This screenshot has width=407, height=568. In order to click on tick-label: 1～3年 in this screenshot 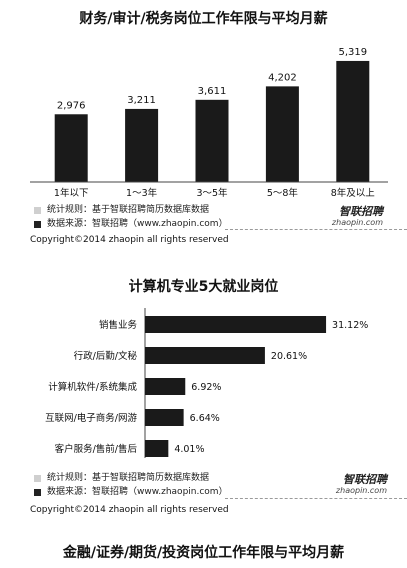, I will do `click(142, 193)`.